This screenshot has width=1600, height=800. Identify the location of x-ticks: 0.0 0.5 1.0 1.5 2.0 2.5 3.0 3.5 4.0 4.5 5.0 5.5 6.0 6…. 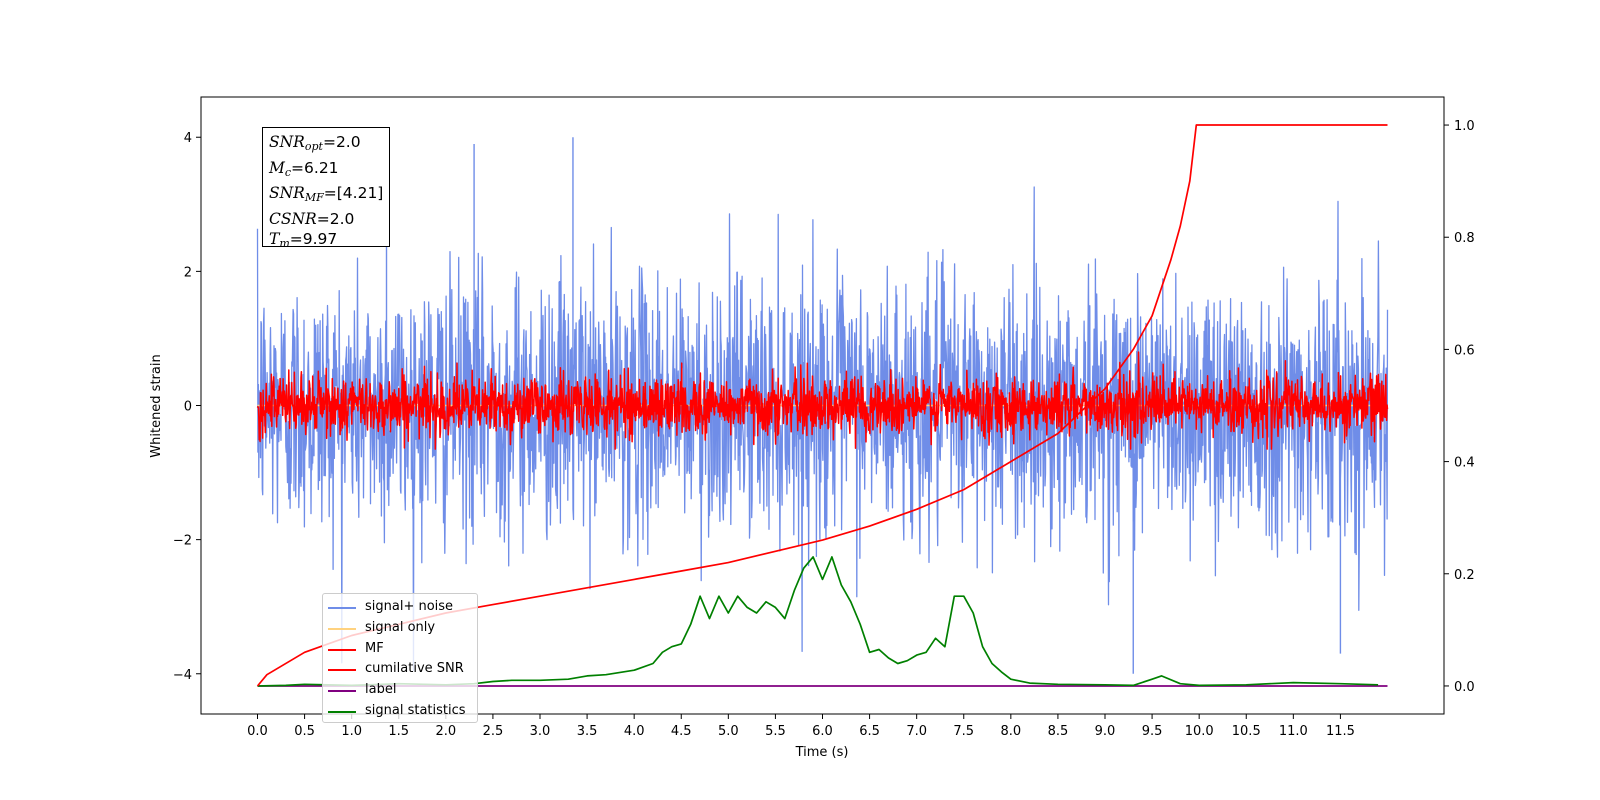
(801, 726).